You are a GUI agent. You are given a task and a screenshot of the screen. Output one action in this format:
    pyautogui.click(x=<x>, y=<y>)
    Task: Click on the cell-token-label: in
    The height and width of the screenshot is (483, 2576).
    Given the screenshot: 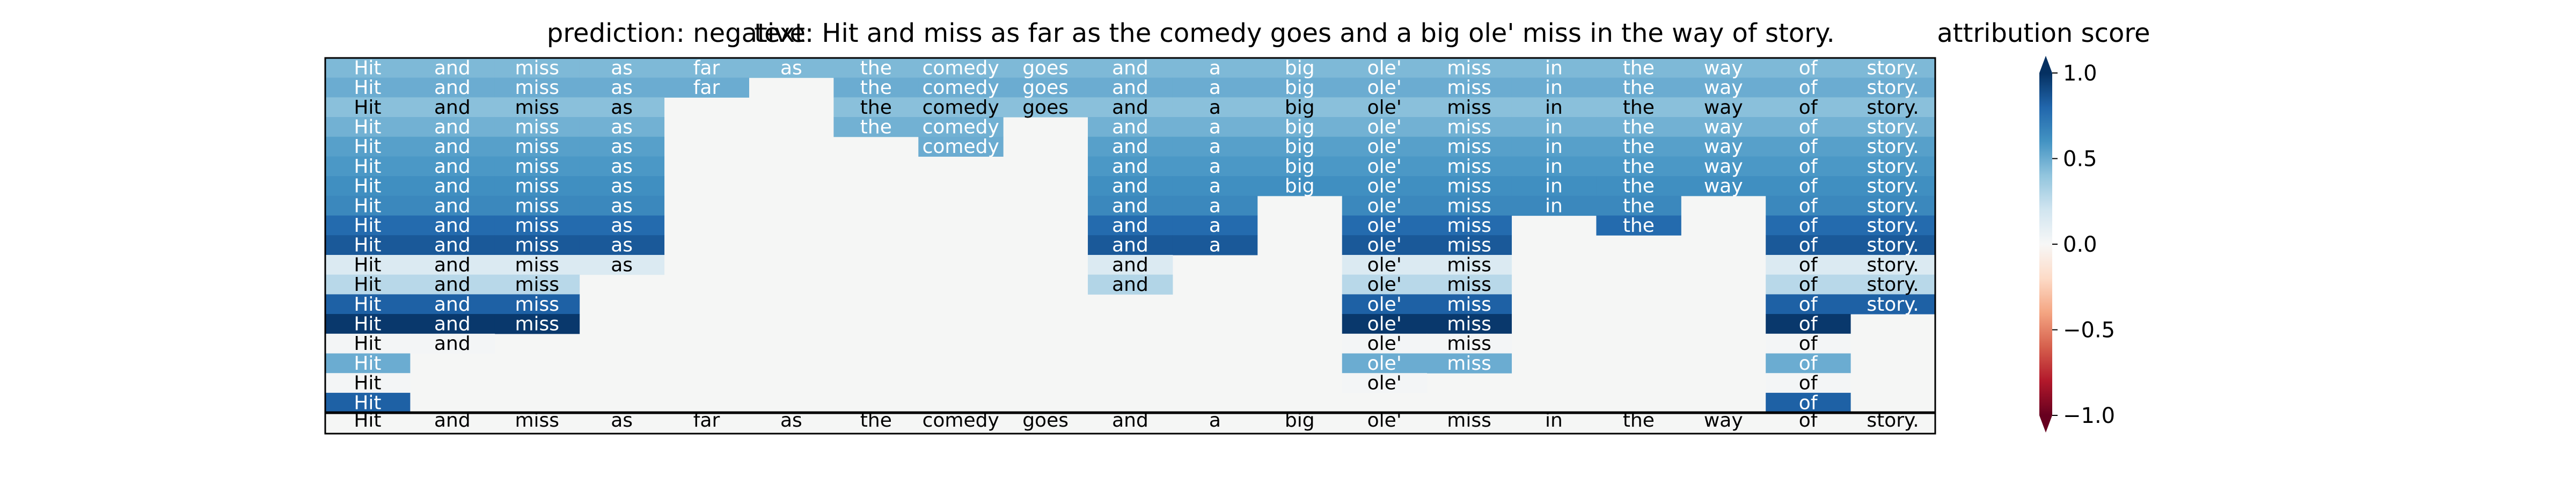 What is the action you would take?
    pyautogui.click(x=1554, y=167)
    